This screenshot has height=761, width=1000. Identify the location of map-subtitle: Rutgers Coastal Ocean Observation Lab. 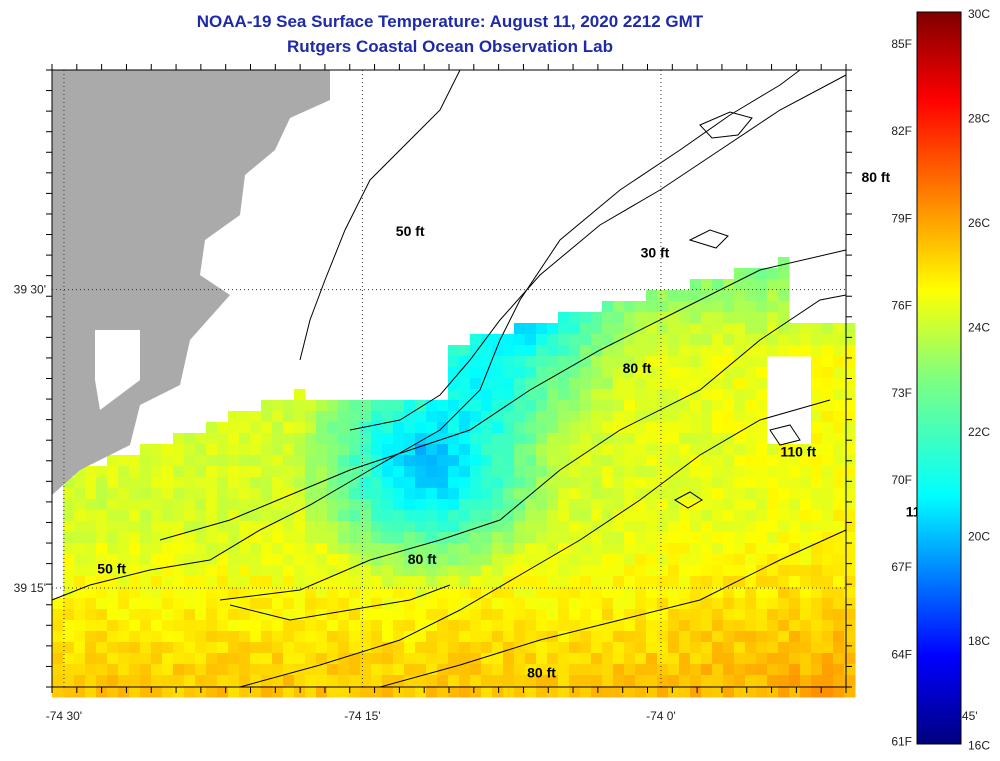
(450, 46).